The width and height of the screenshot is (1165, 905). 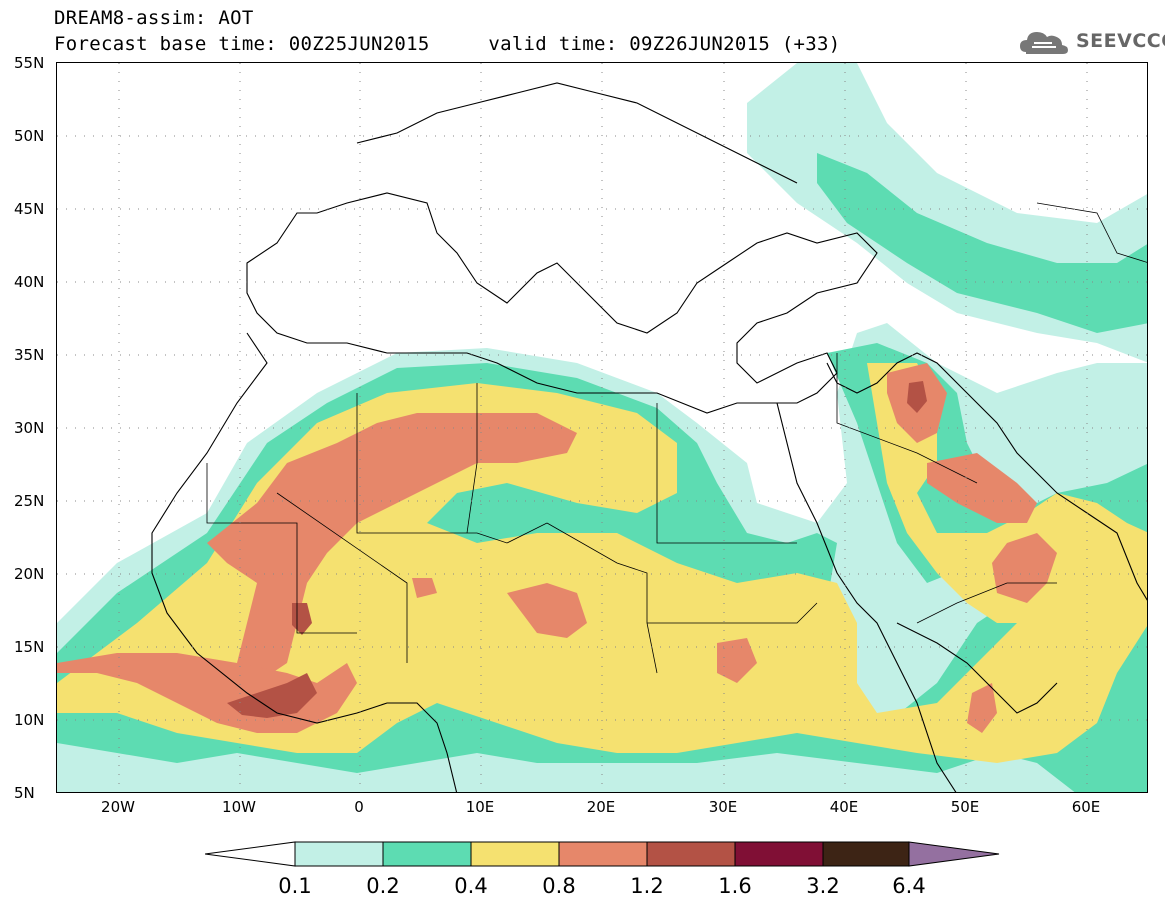 I want to click on colorbar-label-0.8: 0.8, so click(x=559, y=886).